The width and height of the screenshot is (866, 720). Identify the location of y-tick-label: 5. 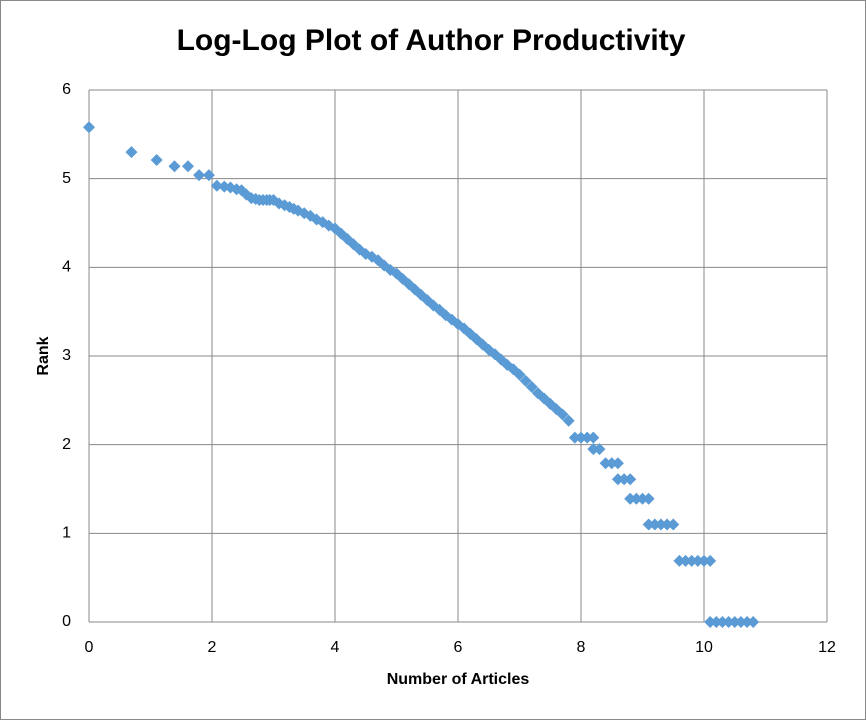
(66, 178).